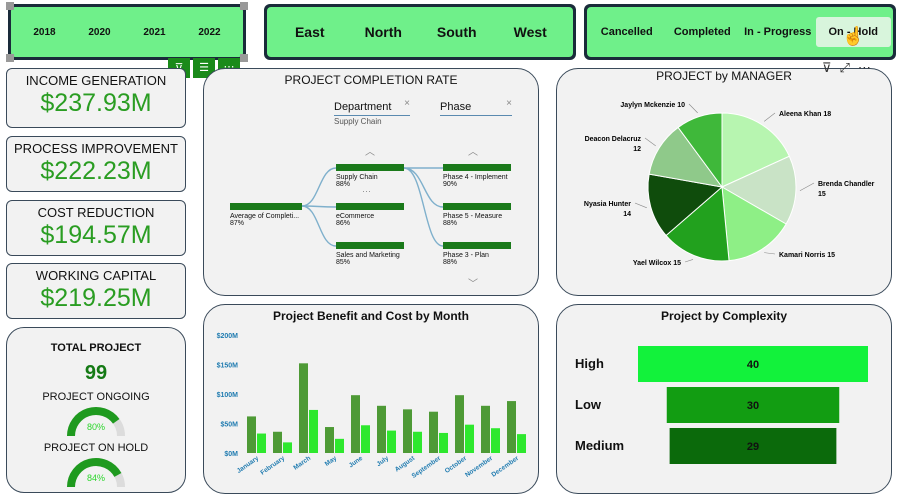  Describe the element at coordinates (827, 67) in the screenshot. I see `filter-icon: ⊽` at that location.